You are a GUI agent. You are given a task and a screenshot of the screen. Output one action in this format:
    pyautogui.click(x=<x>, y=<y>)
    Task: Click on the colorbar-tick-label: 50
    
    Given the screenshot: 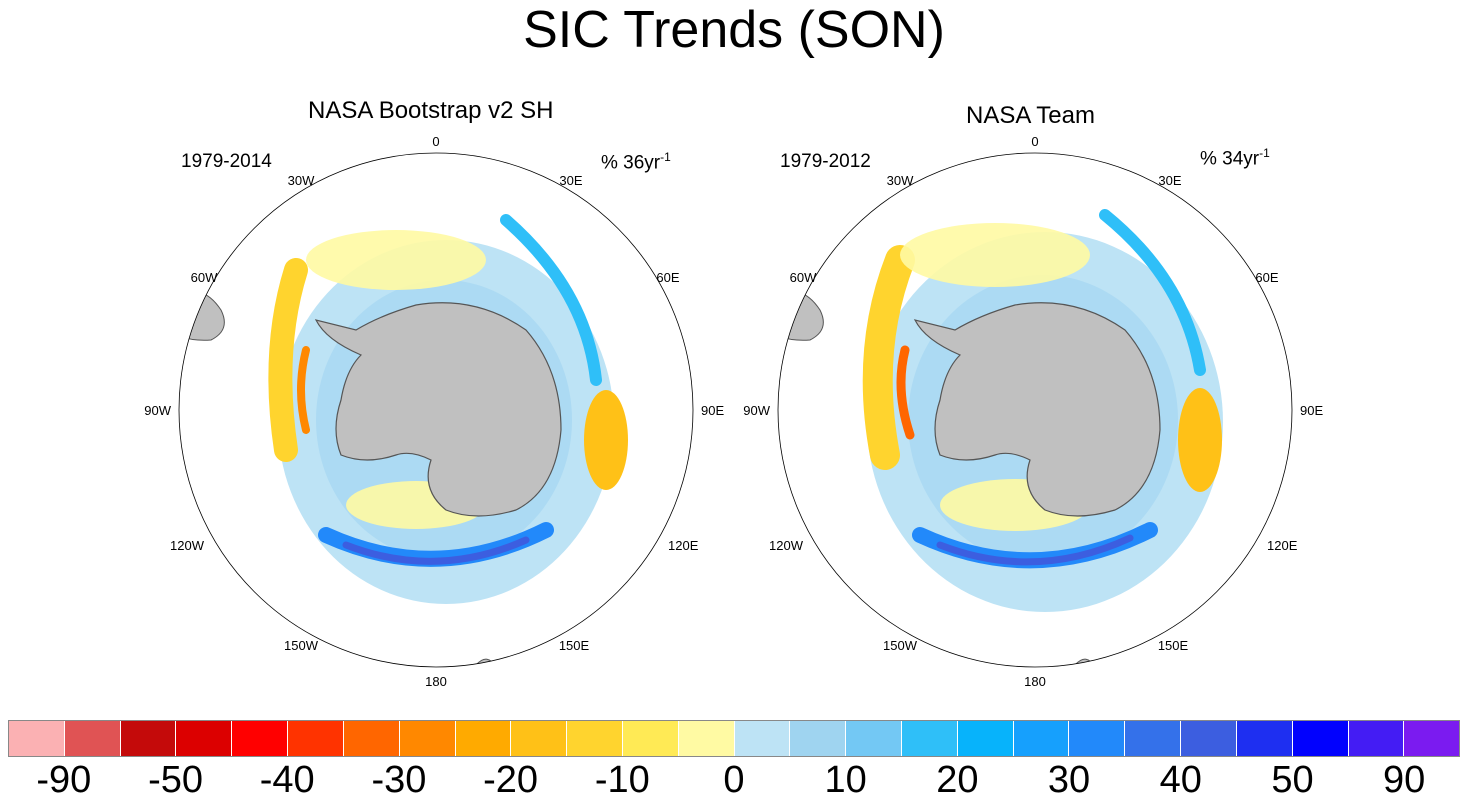 What is the action you would take?
    pyautogui.click(x=1292, y=780)
    